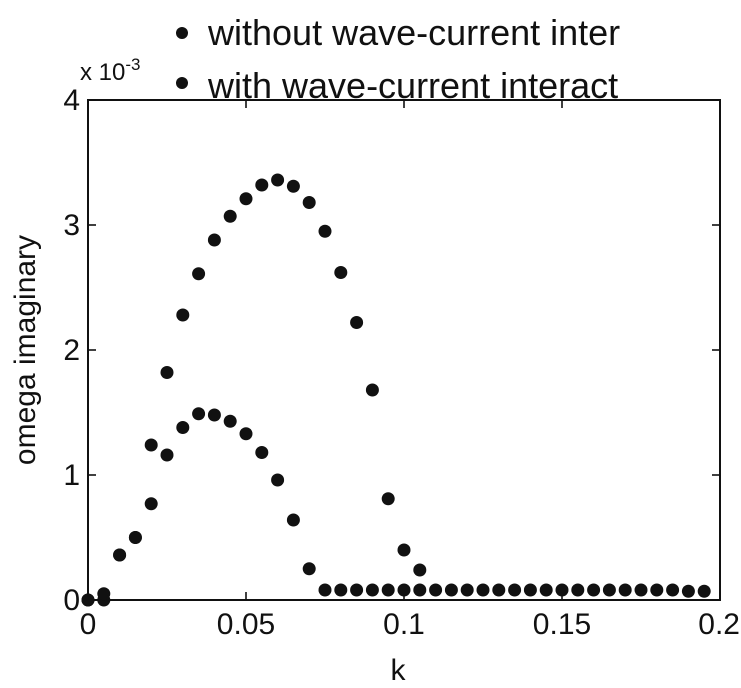  Describe the element at coordinates (88, 624) in the screenshot. I see `x-tick-label: 0` at that location.